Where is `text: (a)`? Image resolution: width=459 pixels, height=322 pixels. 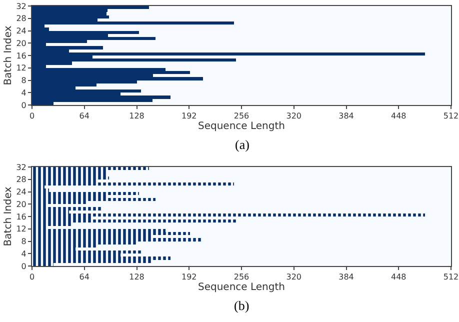
text: (a) is located at coordinates (242, 144).